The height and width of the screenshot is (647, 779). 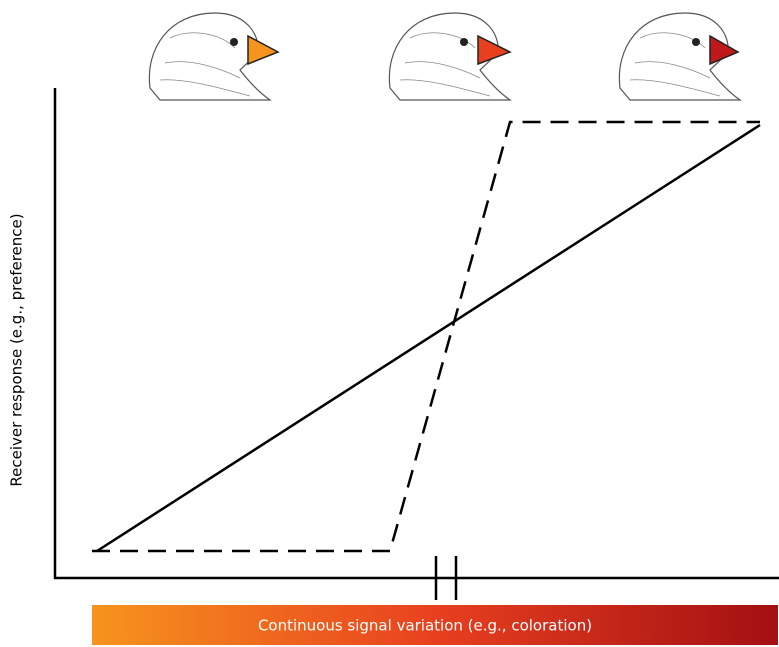 I want to click on signal-gradient, so click(x=435, y=625).